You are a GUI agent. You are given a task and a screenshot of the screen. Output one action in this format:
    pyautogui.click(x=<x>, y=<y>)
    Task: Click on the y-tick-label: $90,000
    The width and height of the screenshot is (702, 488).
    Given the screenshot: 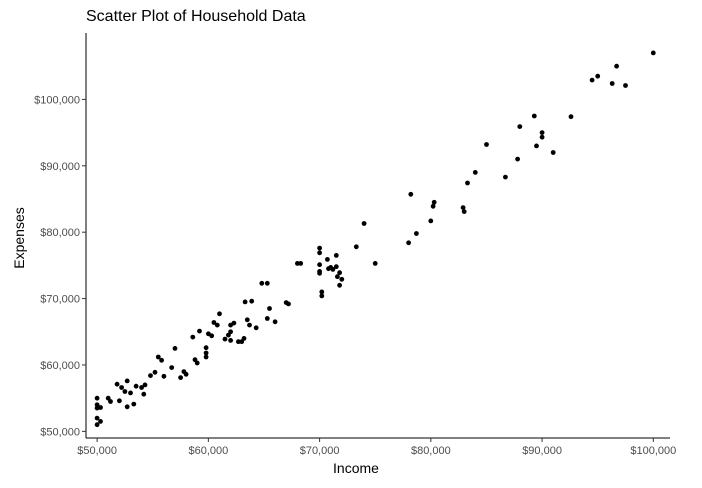 What is the action you would take?
    pyautogui.click(x=60, y=167)
    